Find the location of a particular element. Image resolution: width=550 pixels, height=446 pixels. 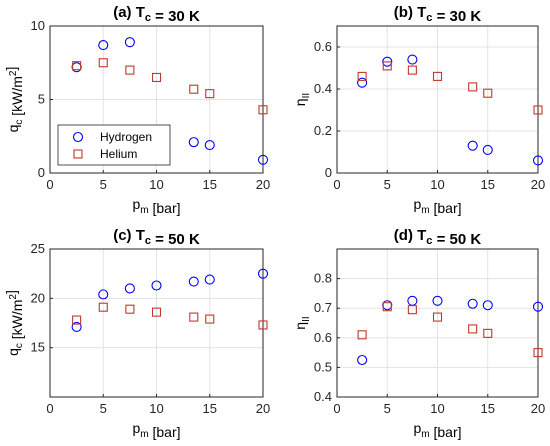

legend-label-hydrogen: Hydrogen is located at coordinates (126, 137).